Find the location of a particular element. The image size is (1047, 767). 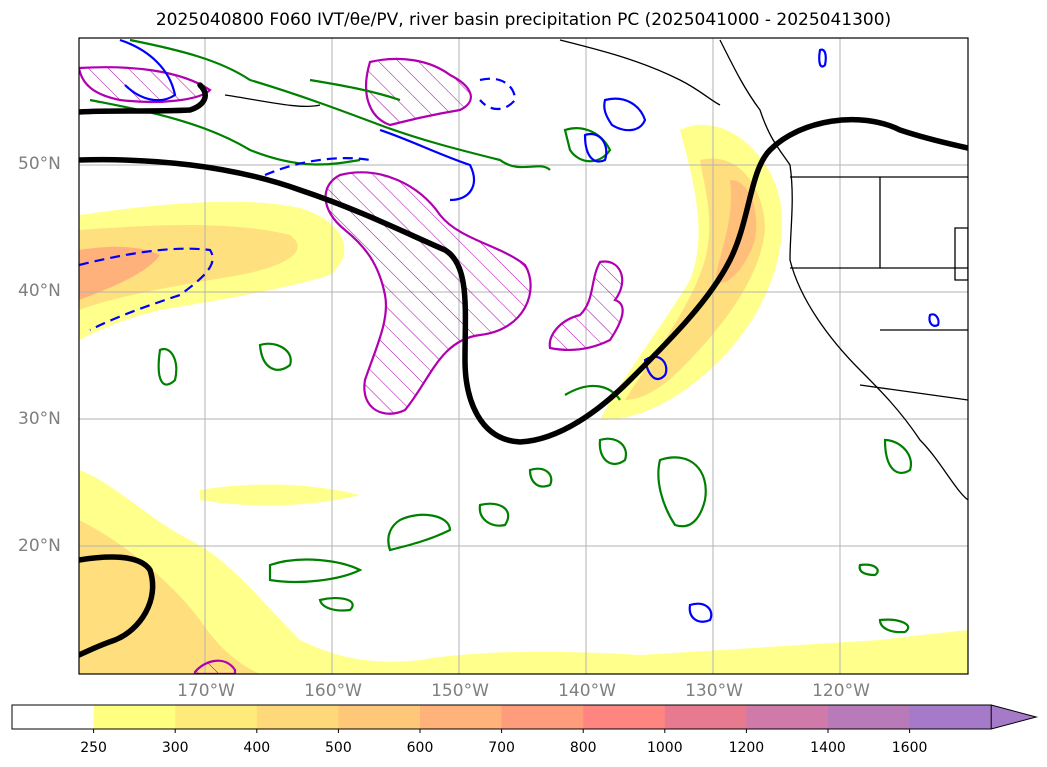

lon-tick-label: 150°W is located at coordinates (460, 691).